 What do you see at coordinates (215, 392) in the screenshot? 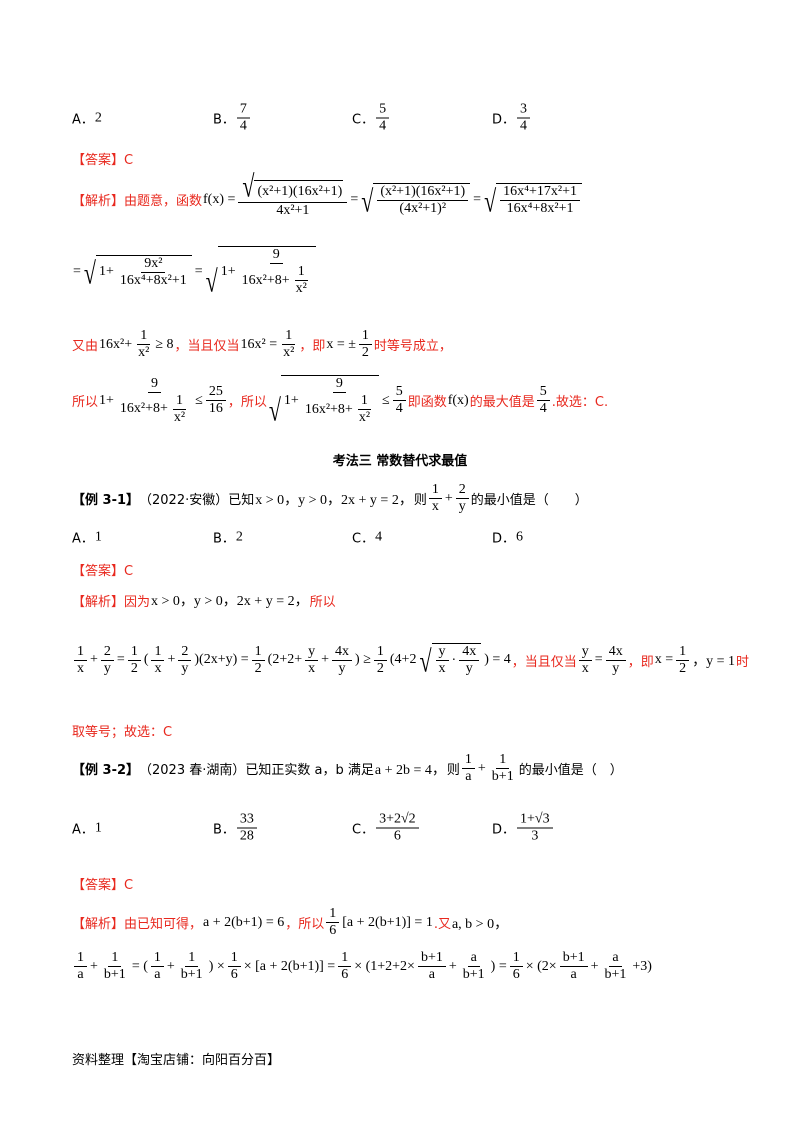
I see `numerator: 25` at bounding box center [215, 392].